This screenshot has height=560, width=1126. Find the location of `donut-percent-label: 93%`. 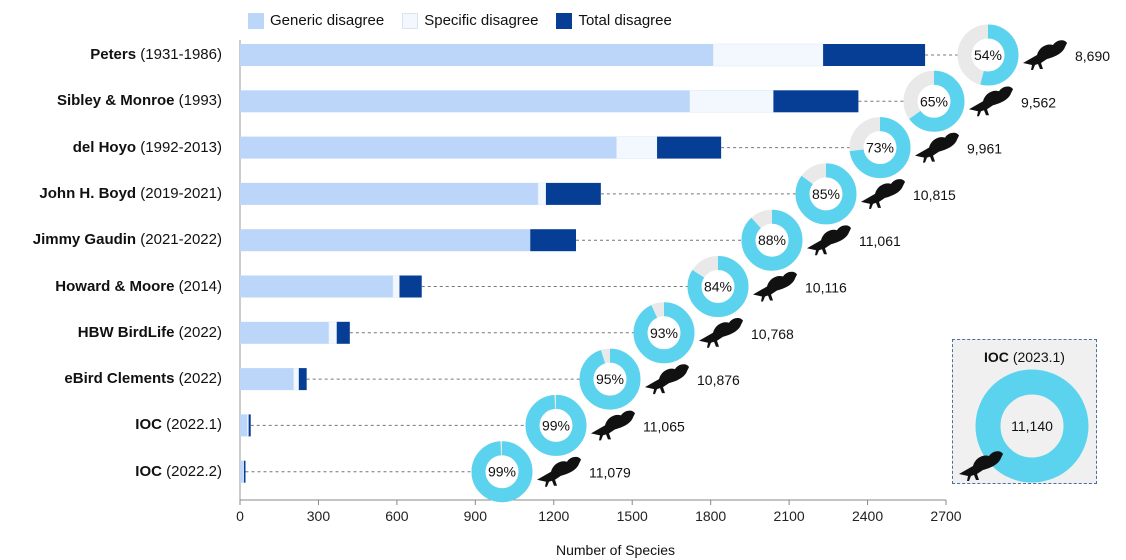

donut-percent-label: 93% is located at coordinates (664, 333).